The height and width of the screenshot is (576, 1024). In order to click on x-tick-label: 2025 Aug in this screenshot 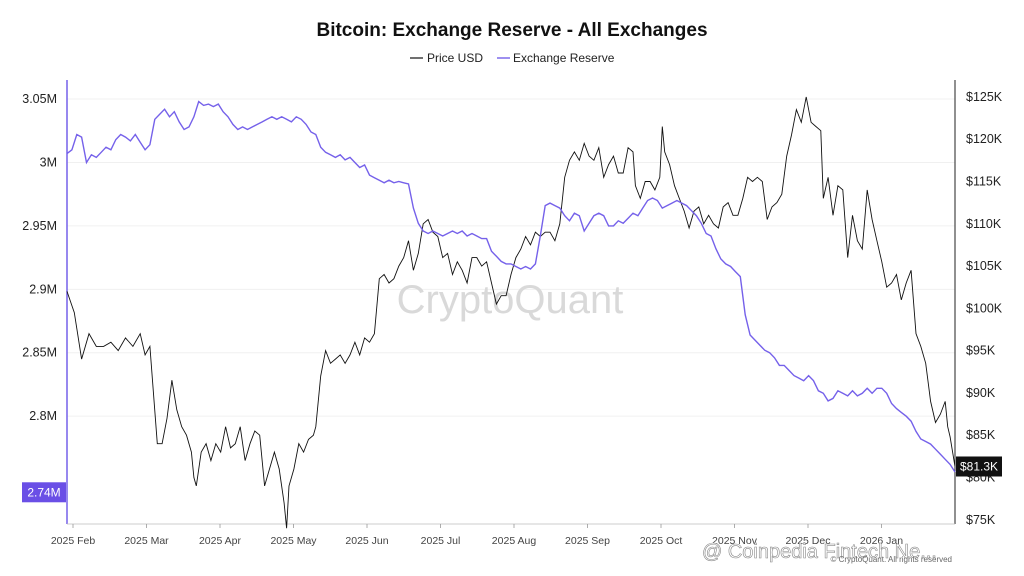, I will do `click(514, 541)`.